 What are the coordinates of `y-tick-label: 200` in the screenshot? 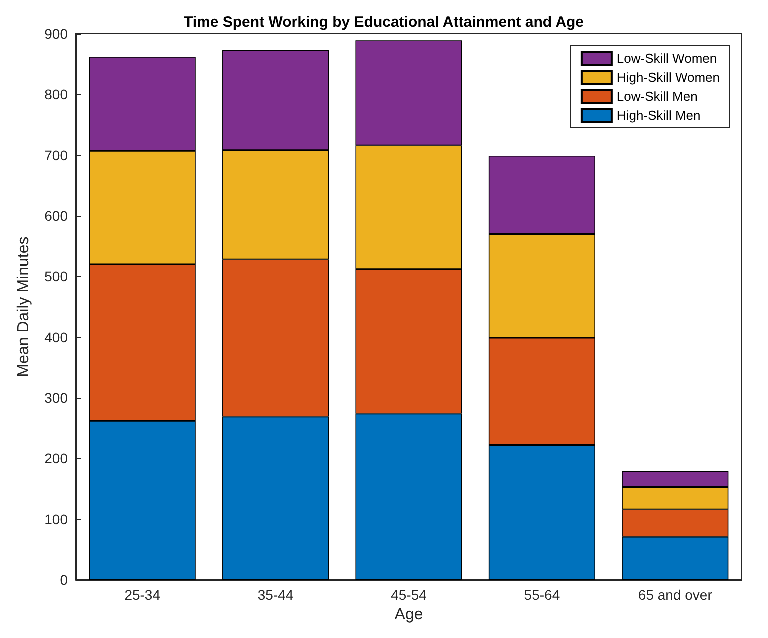 It's located at (56, 458).